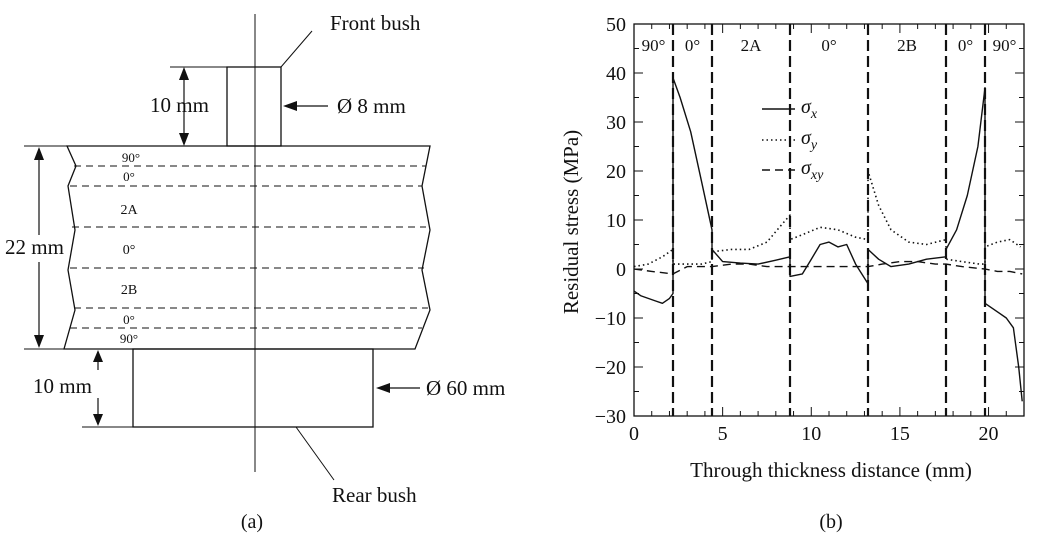 Image resolution: width=1038 pixels, height=540 pixels. I want to click on dim-8mm-label: Ø 8 mm, so click(371, 106).